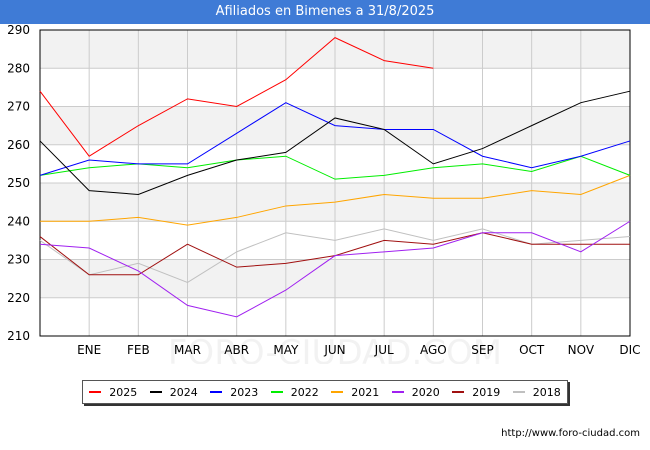 The image size is (650, 450). I want to click on x-tick-label: MAY, so click(286, 350).